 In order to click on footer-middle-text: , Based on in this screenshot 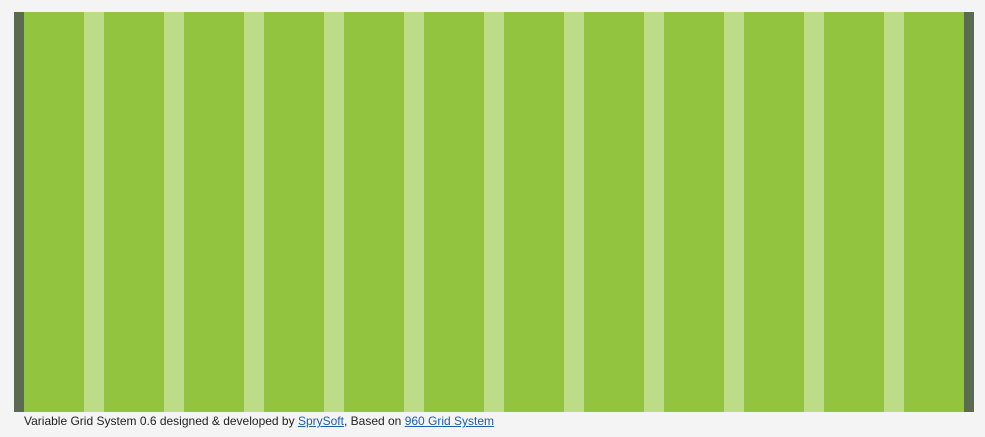, I will do `click(374, 421)`.